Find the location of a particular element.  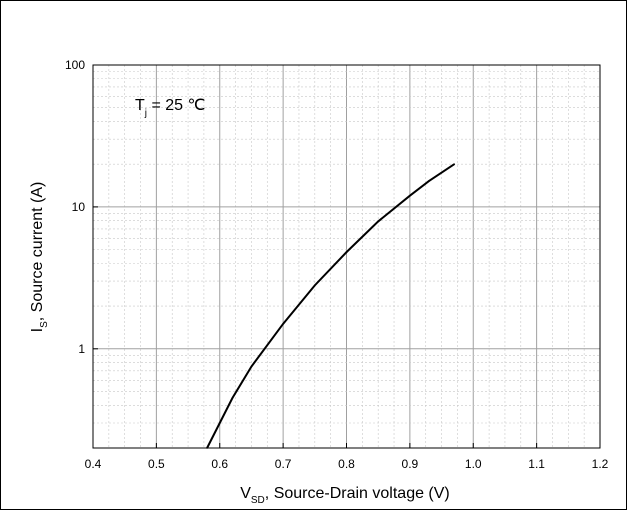

x-tick-label: 0.4 is located at coordinates (93, 464).